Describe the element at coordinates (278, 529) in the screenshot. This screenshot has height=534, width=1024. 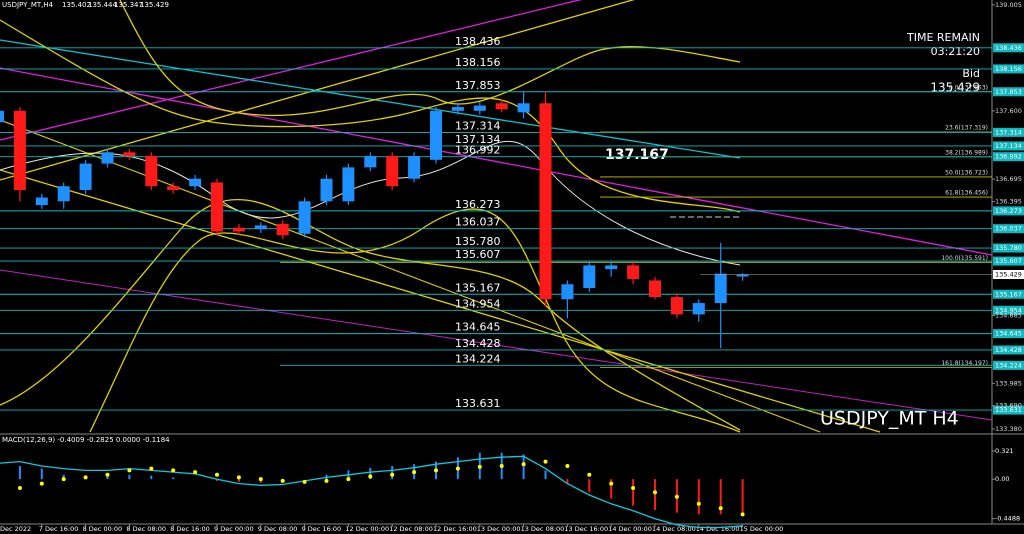
I see `x-tick-label: 9 Dec 08:00` at that location.